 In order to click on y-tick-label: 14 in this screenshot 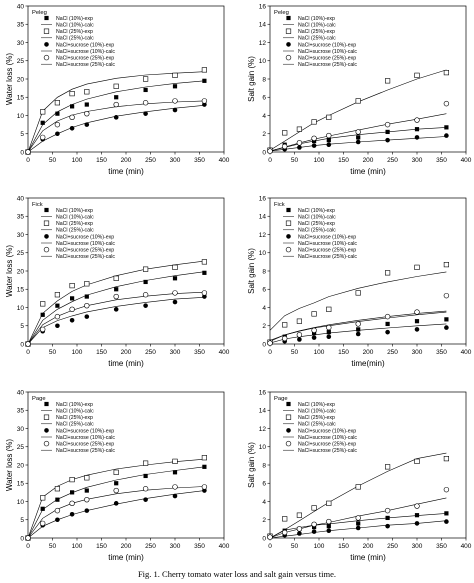, I will do `click(263, 411)`.